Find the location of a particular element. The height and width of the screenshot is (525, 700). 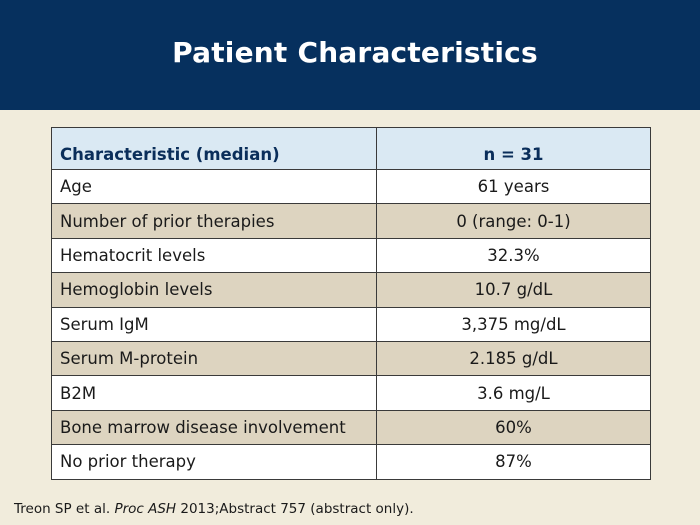

row-value: 3,375 mg/dL is located at coordinates (513, 324).